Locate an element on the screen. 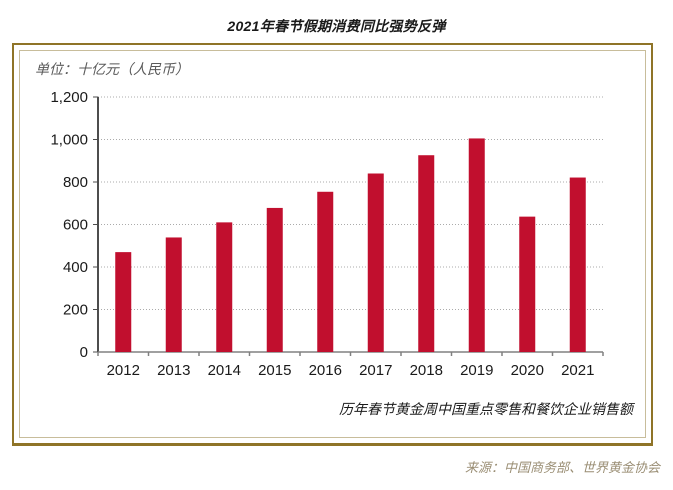 The width and height of the screenshot is (673, 490). y-tick-label: 800 is located at coordinates (75, 182).